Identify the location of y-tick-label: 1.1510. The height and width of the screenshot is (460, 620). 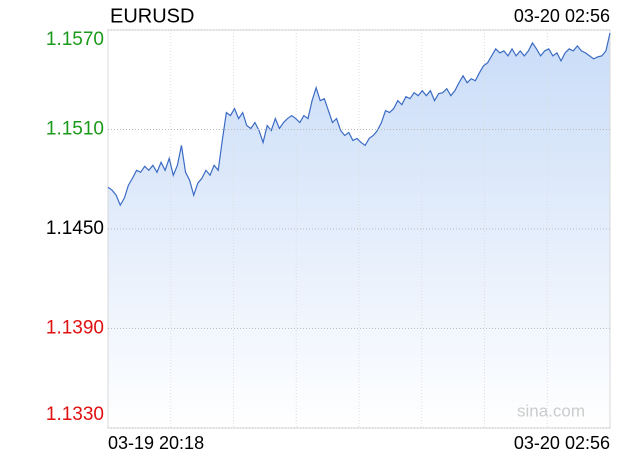
(75, 129).